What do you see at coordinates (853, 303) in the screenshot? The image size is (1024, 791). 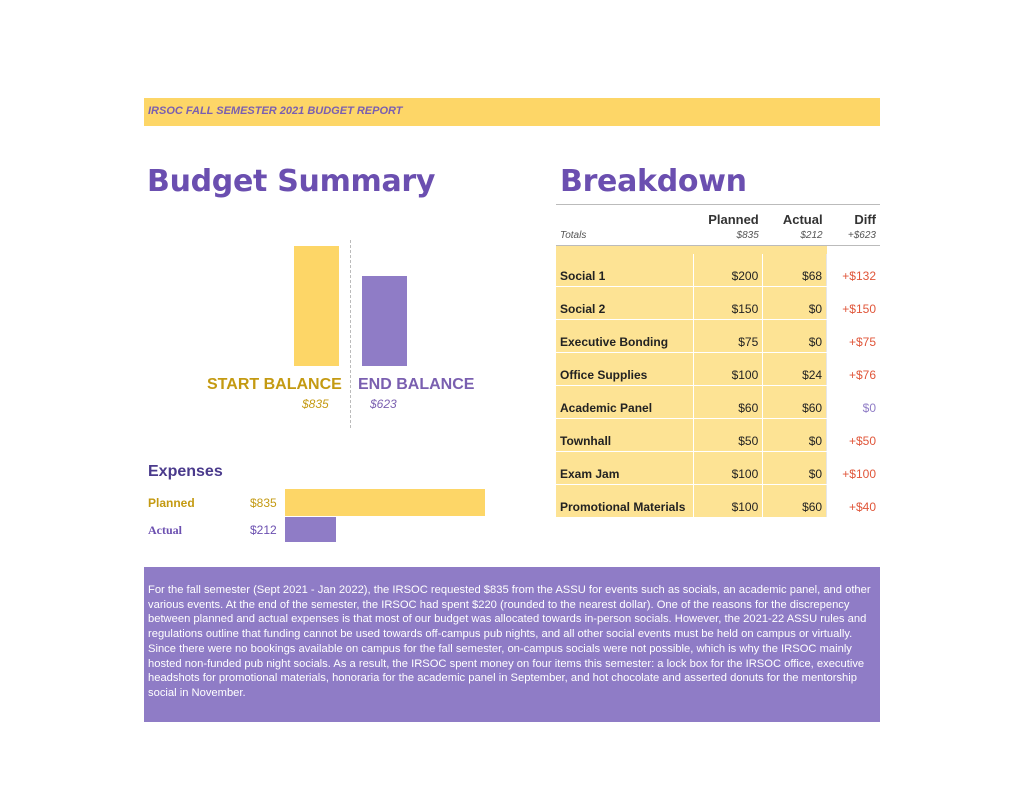 I see `cell-diff: +$150` at bounding box center [853, 303].